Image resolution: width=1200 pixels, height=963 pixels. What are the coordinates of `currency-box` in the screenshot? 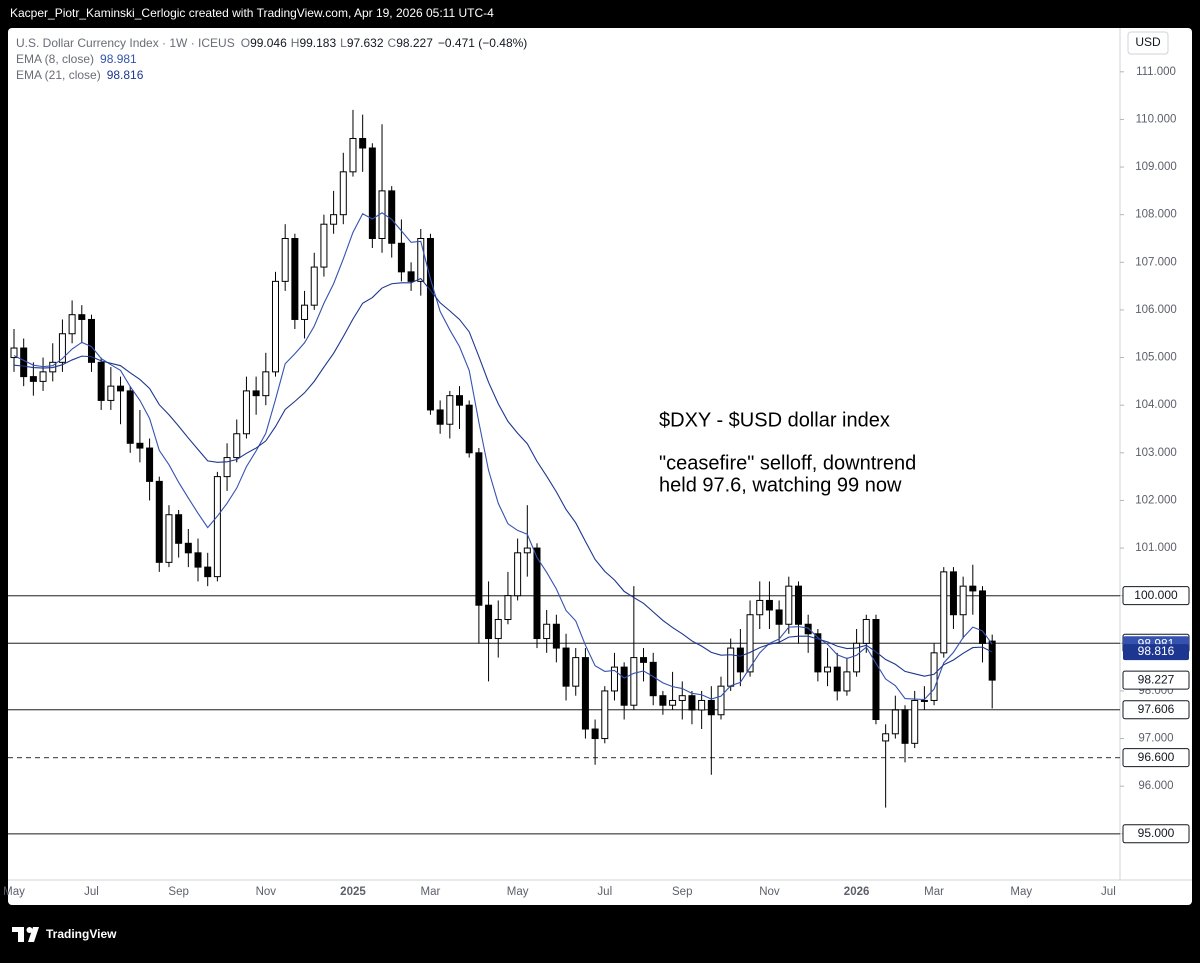 It's located at (1148, 43).